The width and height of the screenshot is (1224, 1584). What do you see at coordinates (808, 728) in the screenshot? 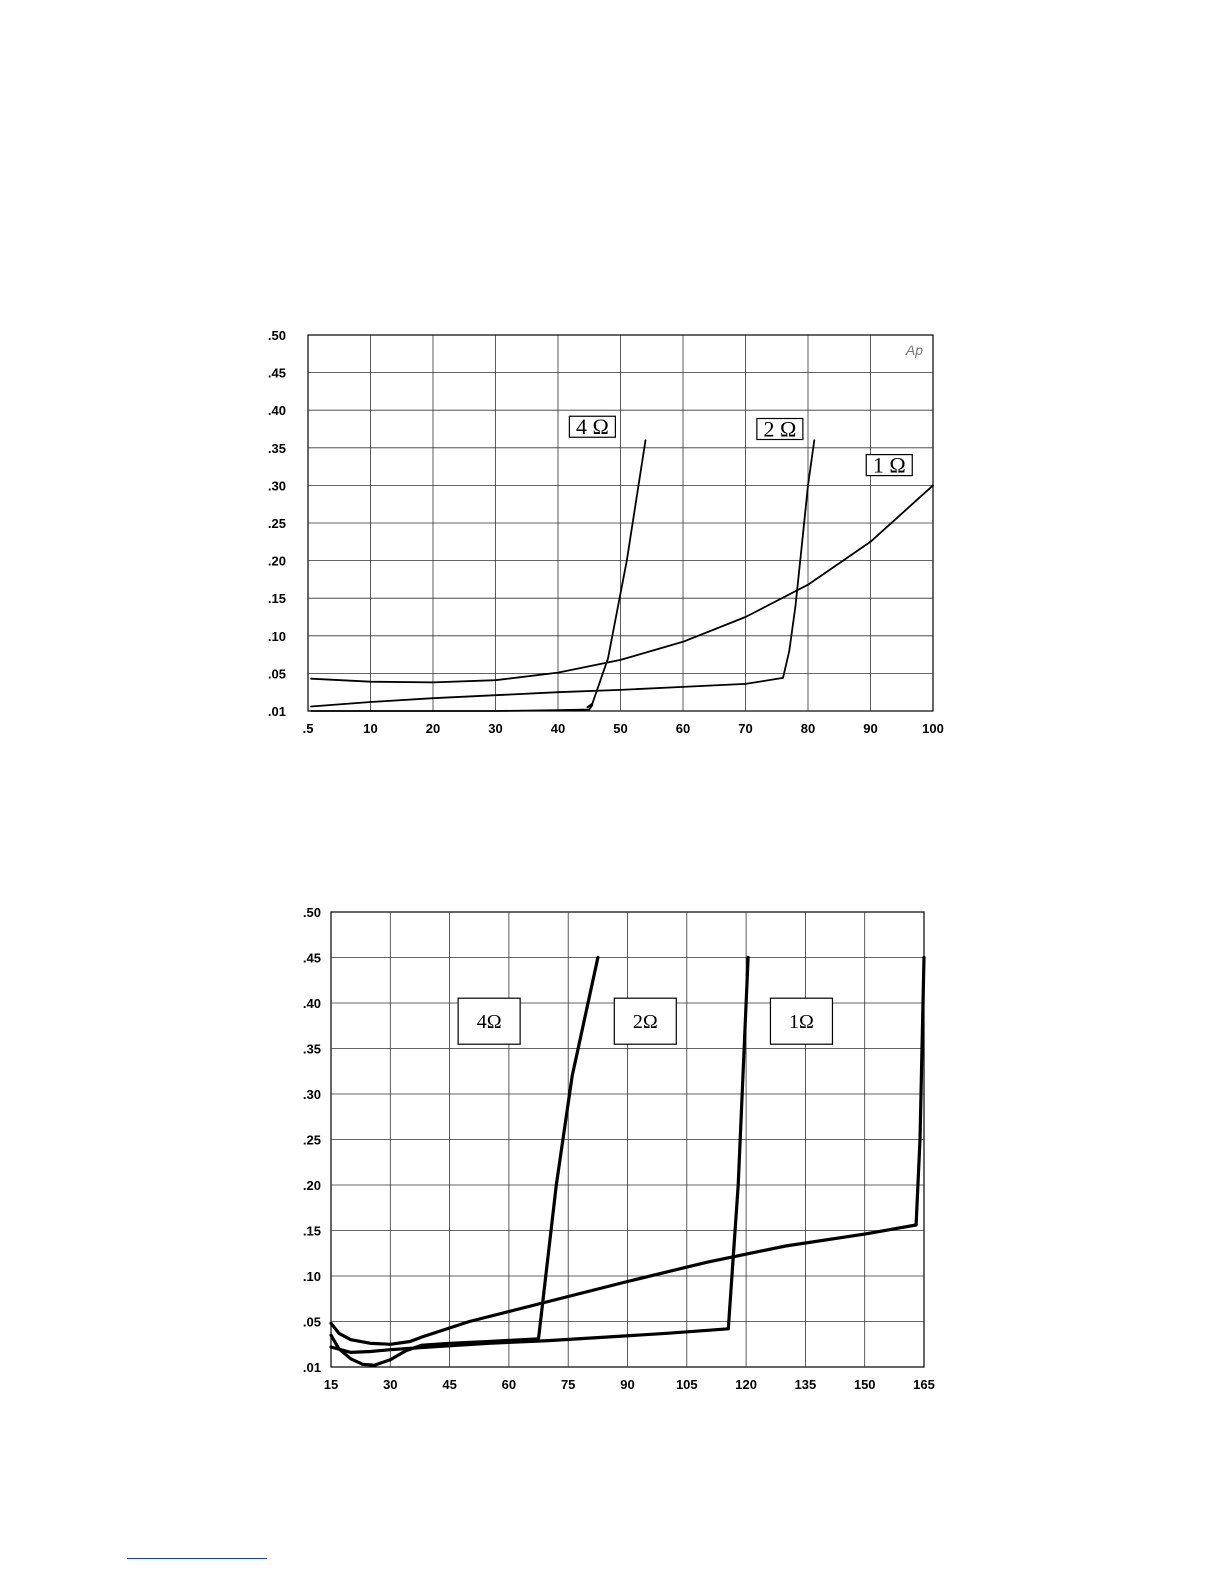
I see `x-tick-label: 80` at bounding box center [808, 728].